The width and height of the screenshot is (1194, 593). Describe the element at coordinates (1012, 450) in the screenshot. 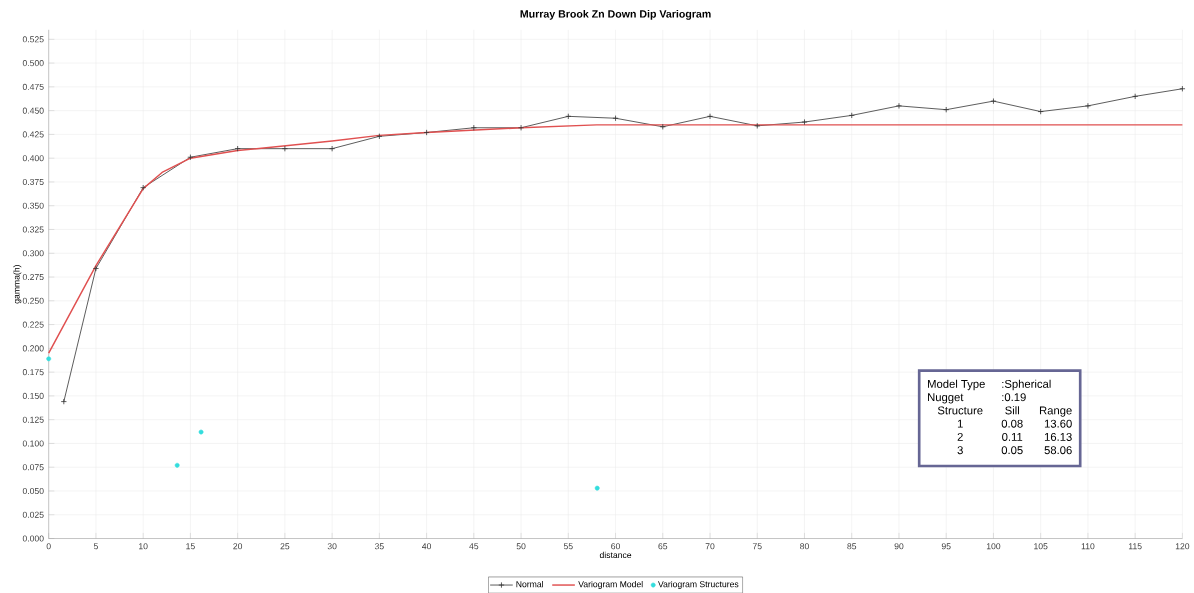

I see `annotation: 0.05` at that location.